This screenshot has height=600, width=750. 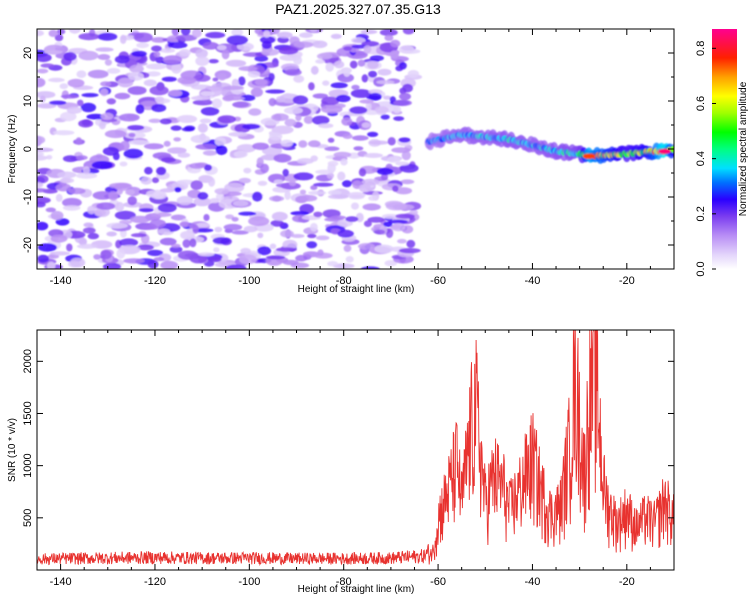 What do you see at coordinates (701, 213) in the screenshot?
I see `colorbar-tick-label: 0.2` at bounding box center [701, 213].